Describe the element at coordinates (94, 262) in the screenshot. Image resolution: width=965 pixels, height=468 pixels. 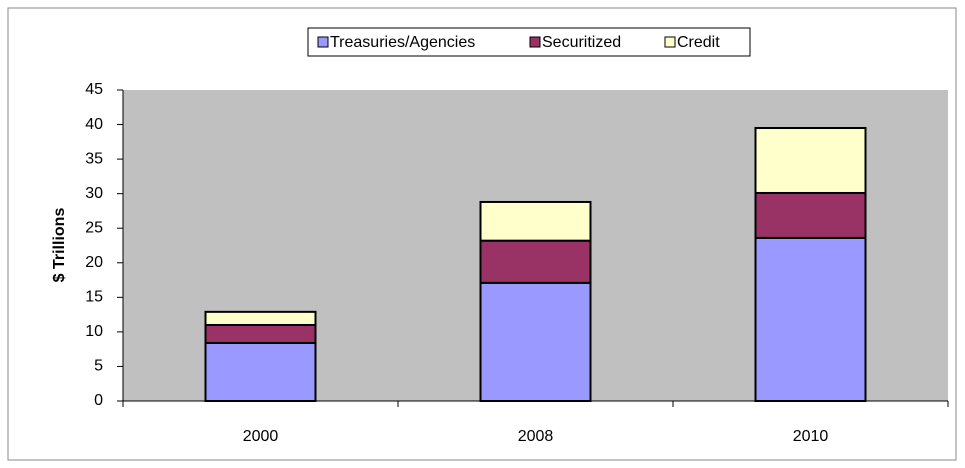
I see `y-tick-label: 20` at that location.